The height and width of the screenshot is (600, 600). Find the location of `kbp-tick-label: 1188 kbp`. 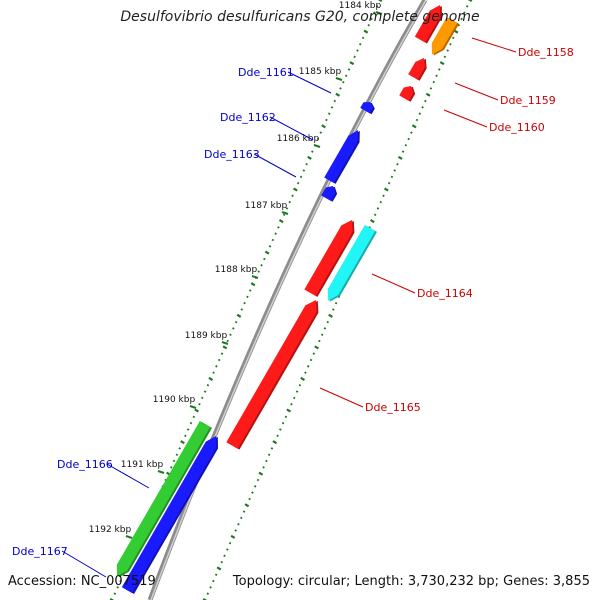

kbp-tick-label: 1188 kbp is located at coordinates (236, 270).